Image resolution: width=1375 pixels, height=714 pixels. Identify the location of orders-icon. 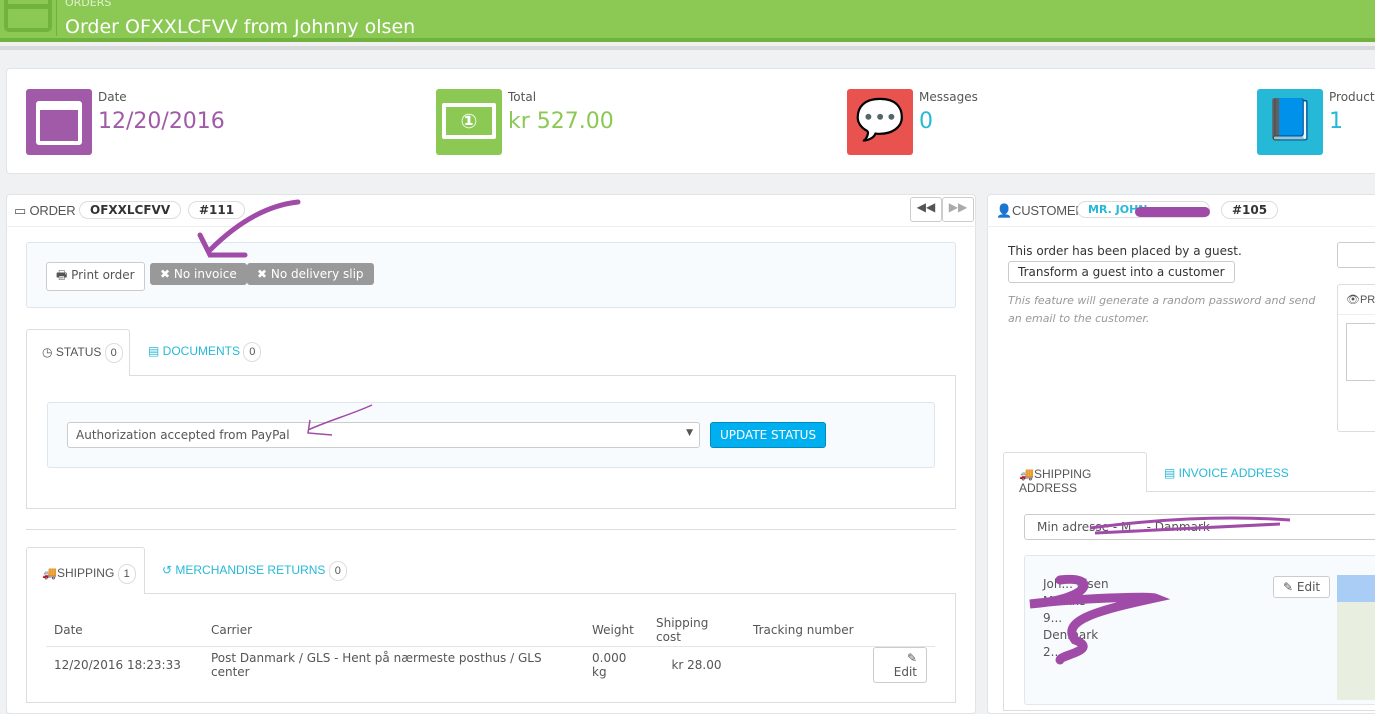
(28, 16).